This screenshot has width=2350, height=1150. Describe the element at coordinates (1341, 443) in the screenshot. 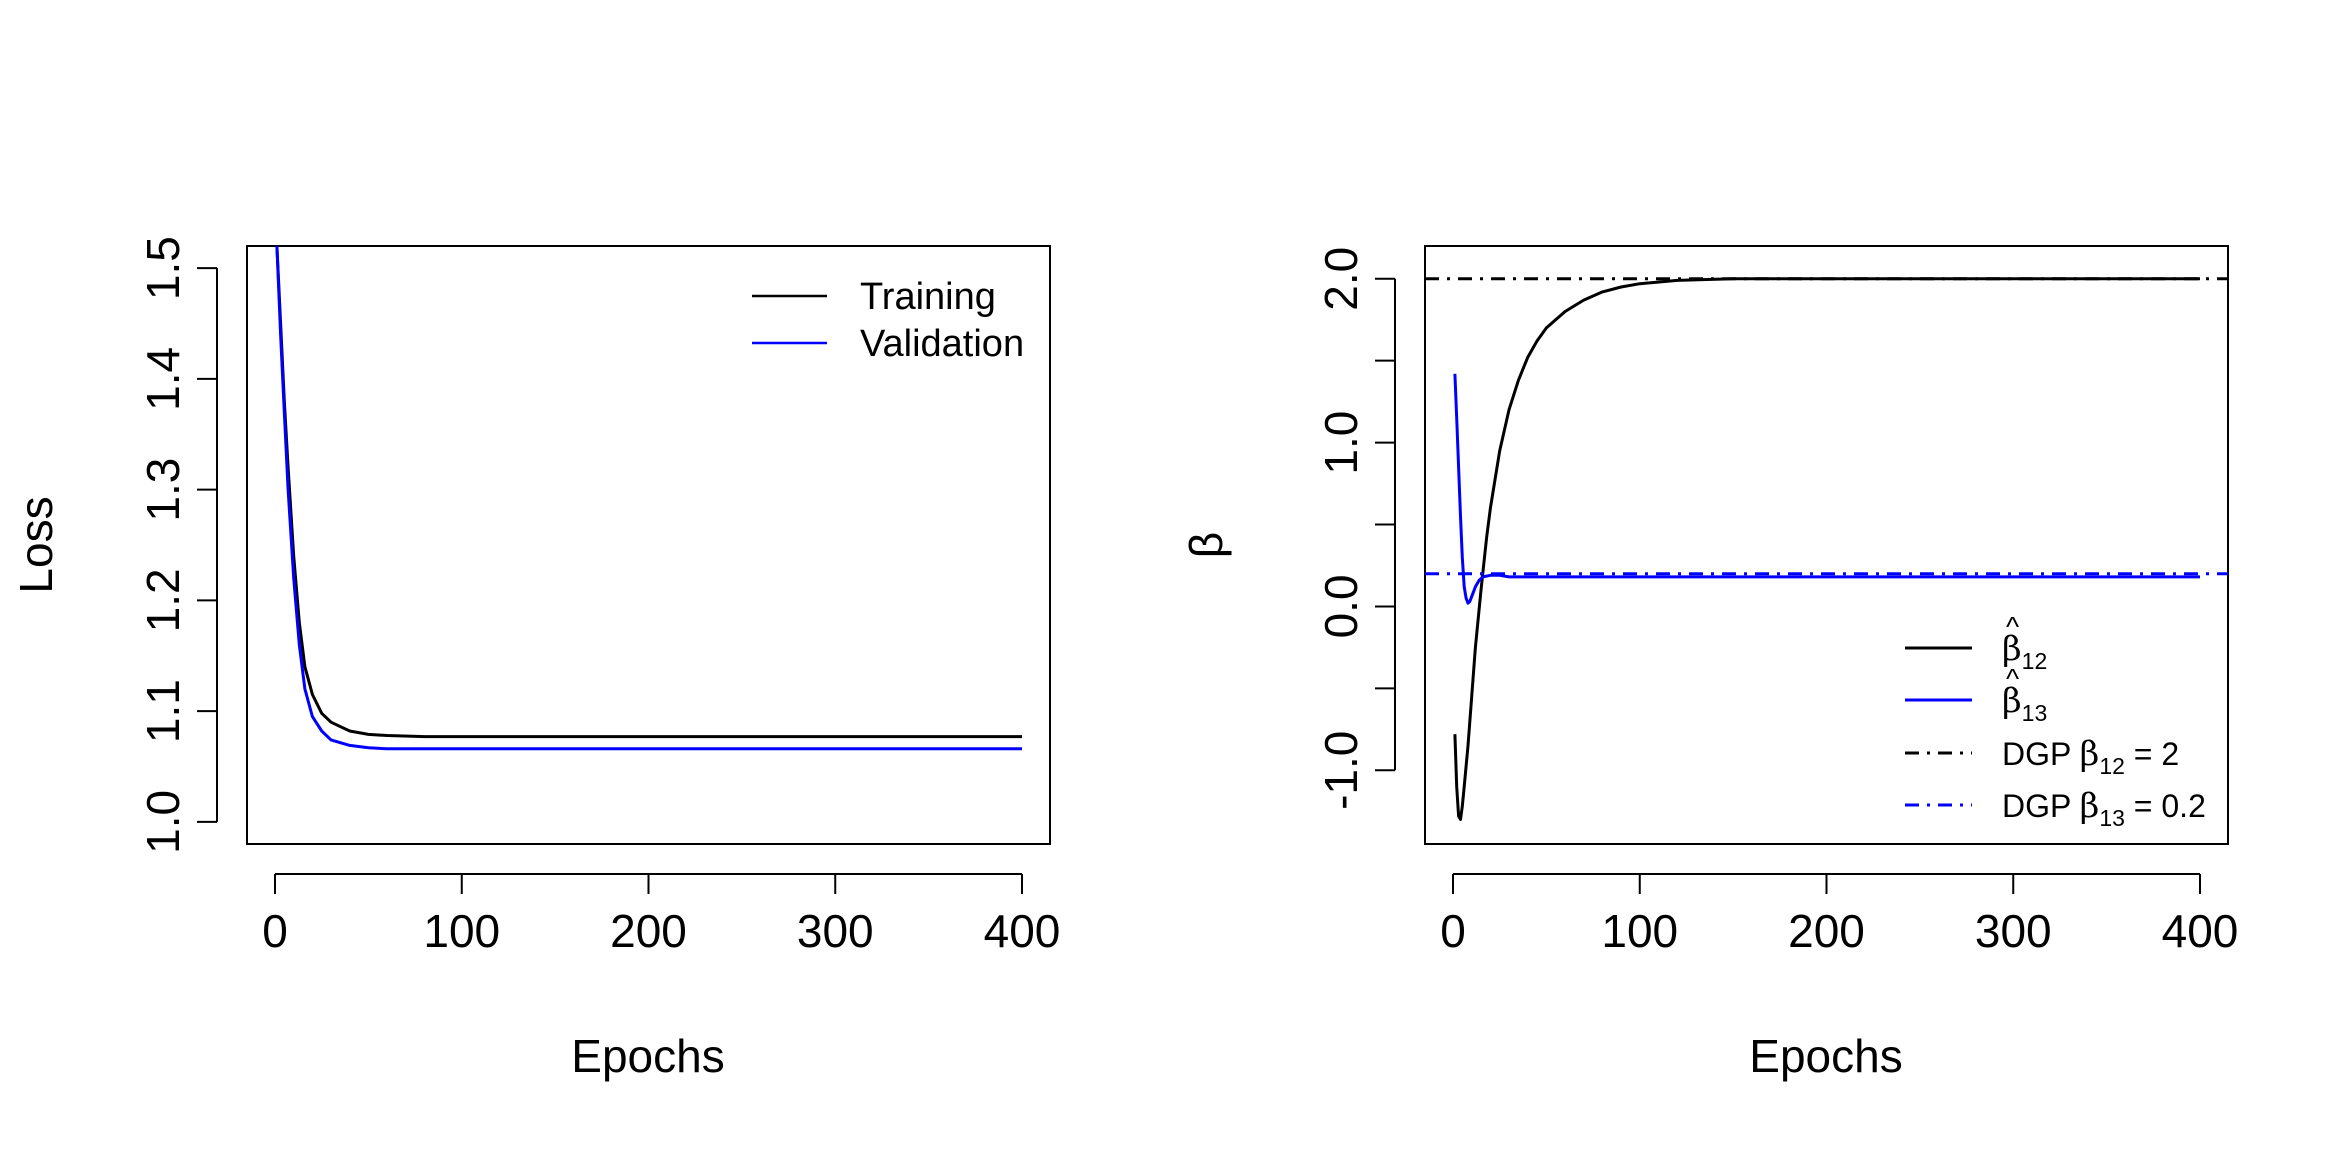

I see `beta-y-tick-label: 1.0` at that location.